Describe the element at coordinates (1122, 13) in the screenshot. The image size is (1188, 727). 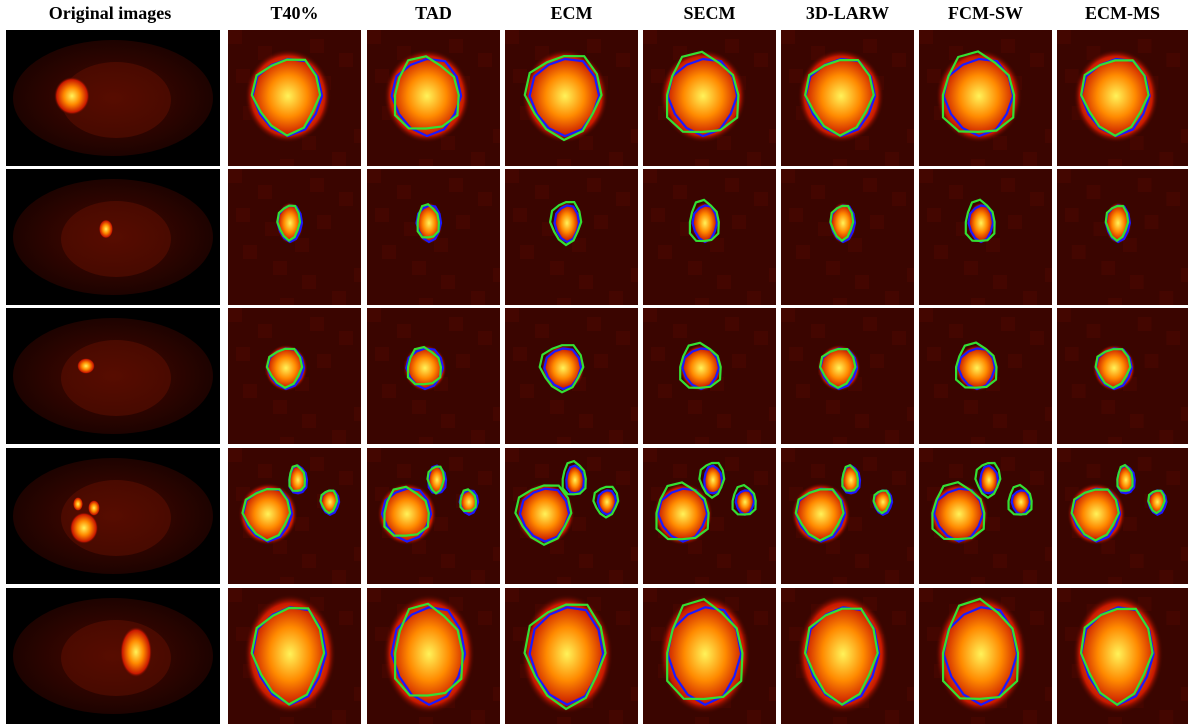
I see `column-title-ecm-ms: ECM-MS` at that location.